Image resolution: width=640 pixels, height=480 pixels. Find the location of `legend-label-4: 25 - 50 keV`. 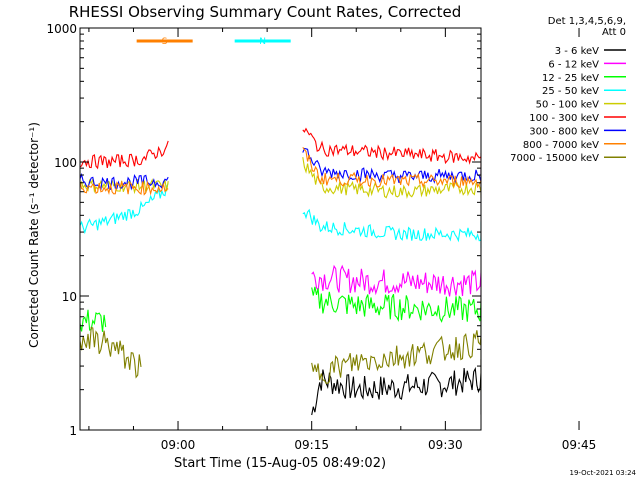

legend-label-4: 25 - 50 keV is located at coordinates (570, 91).